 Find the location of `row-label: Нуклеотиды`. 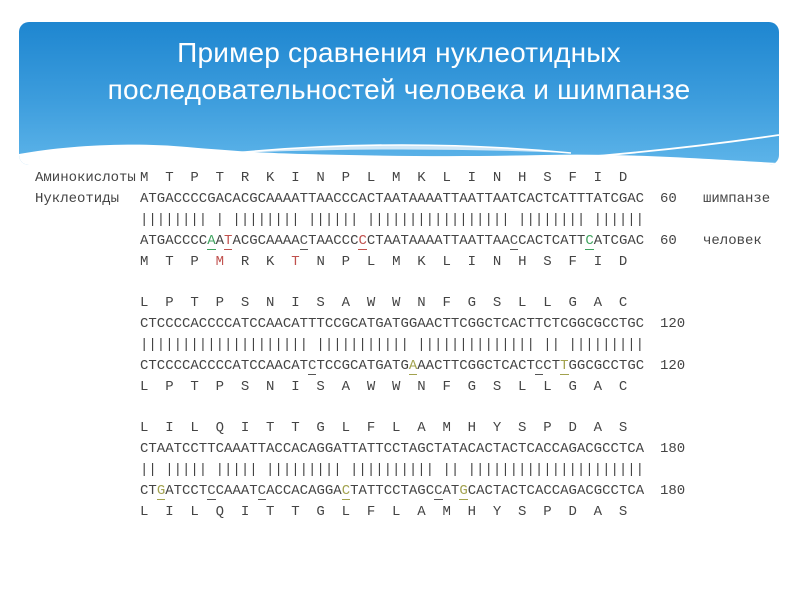

row-label: Нуклеотиды is located at coordinates (77, 199).